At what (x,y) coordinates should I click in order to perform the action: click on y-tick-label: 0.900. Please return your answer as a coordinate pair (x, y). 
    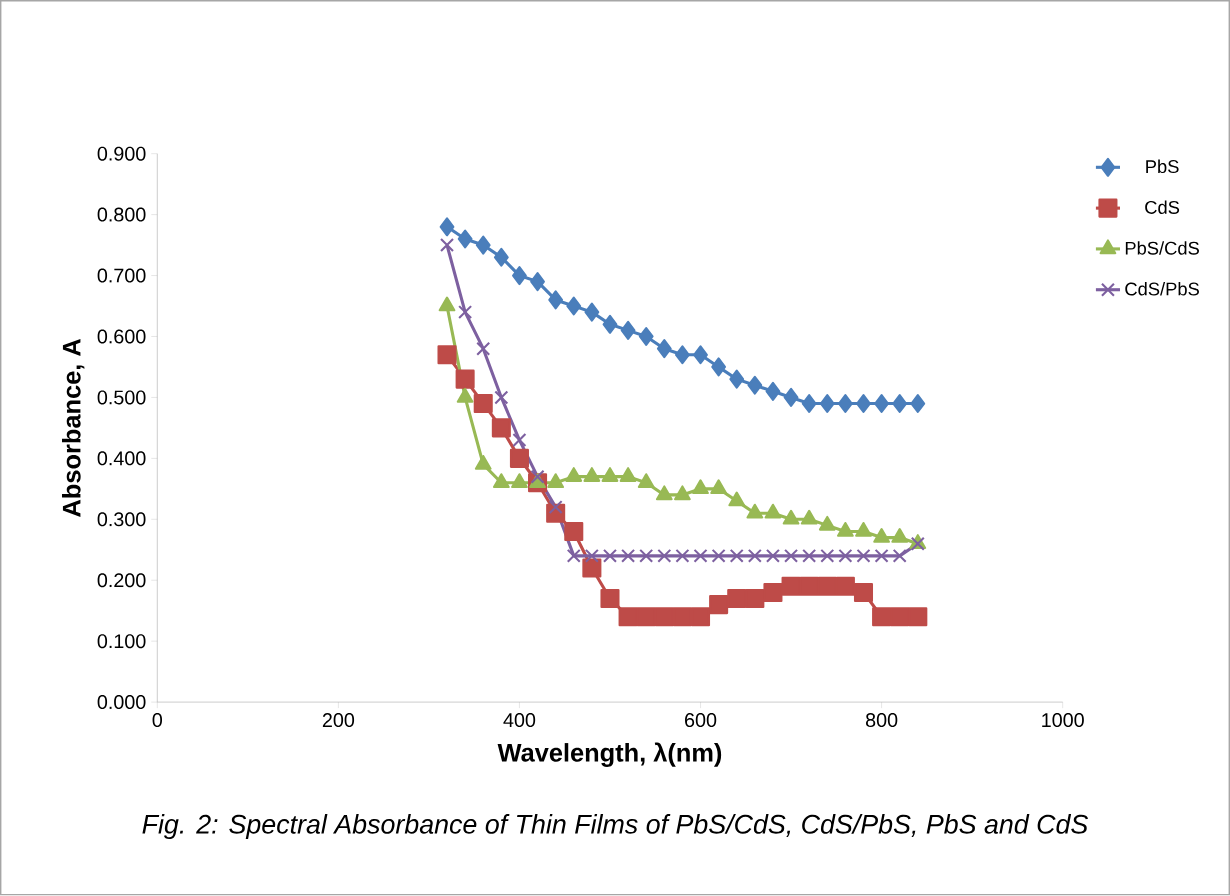
    Looking at the image, I should click on (121, 153).